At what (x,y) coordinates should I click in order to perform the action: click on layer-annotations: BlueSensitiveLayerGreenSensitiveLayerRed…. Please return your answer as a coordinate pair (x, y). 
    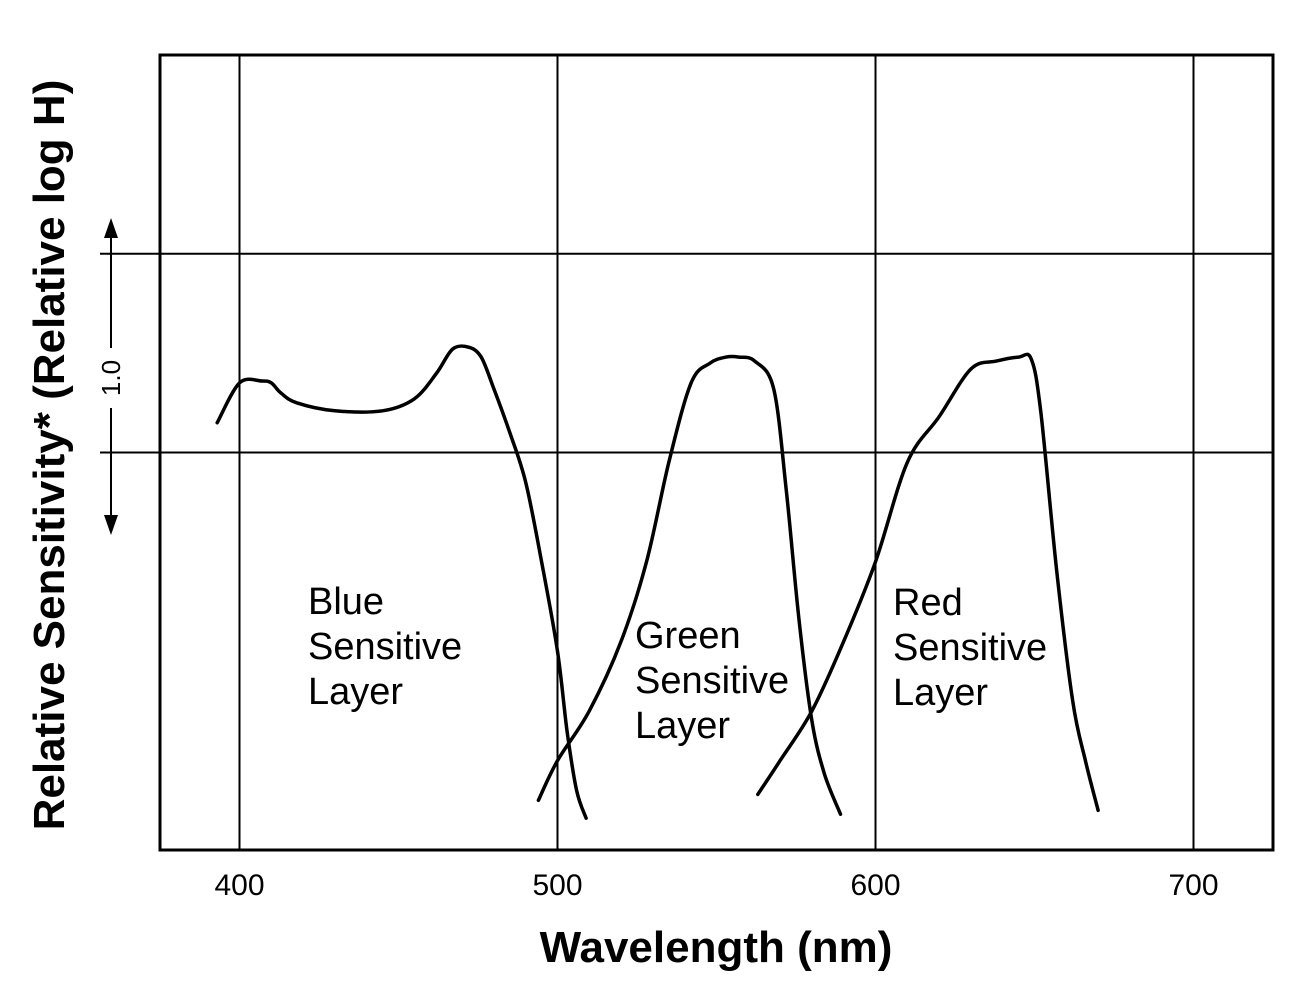
    Looking at the image, I should click on (677, 664).